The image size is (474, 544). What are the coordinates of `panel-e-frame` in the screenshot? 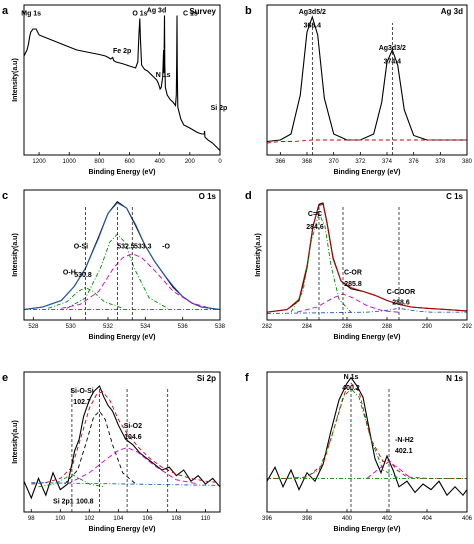 It's located at (122, 442).